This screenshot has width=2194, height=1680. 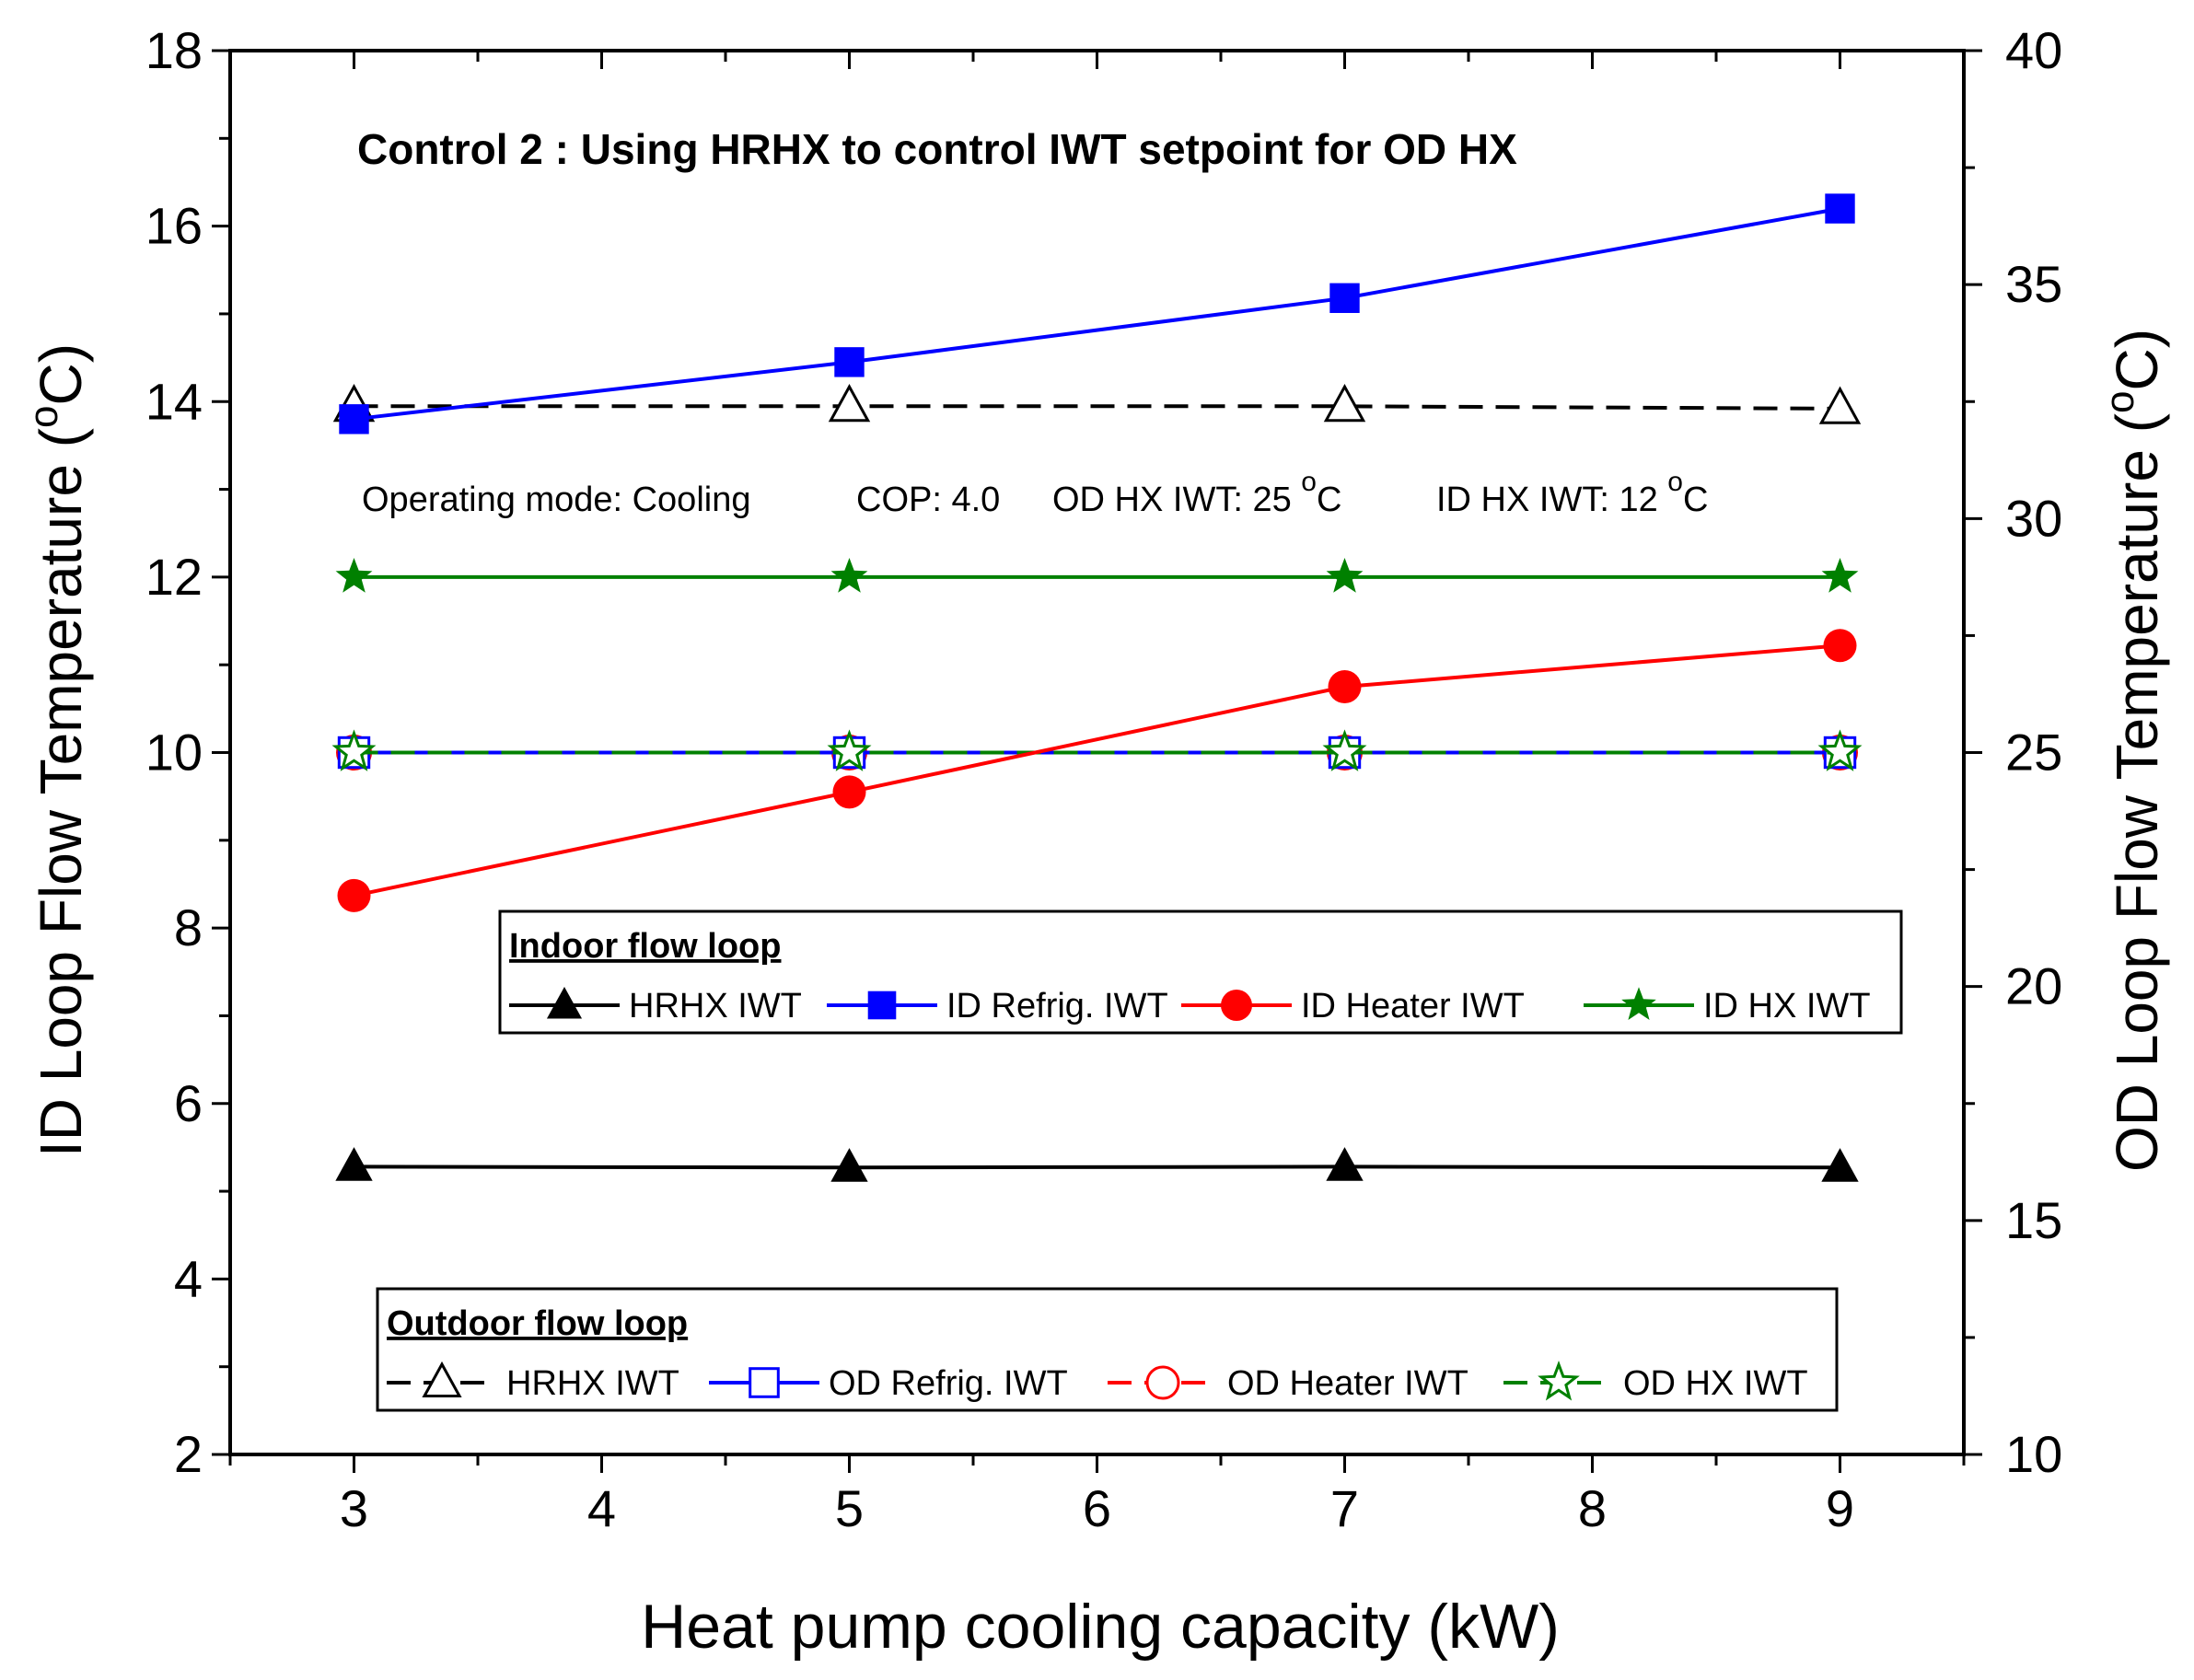 What do you see at coordinates (188, 927) in the screenshot?
I see `y-tick-label: 8` at bounding box center [188, 927].